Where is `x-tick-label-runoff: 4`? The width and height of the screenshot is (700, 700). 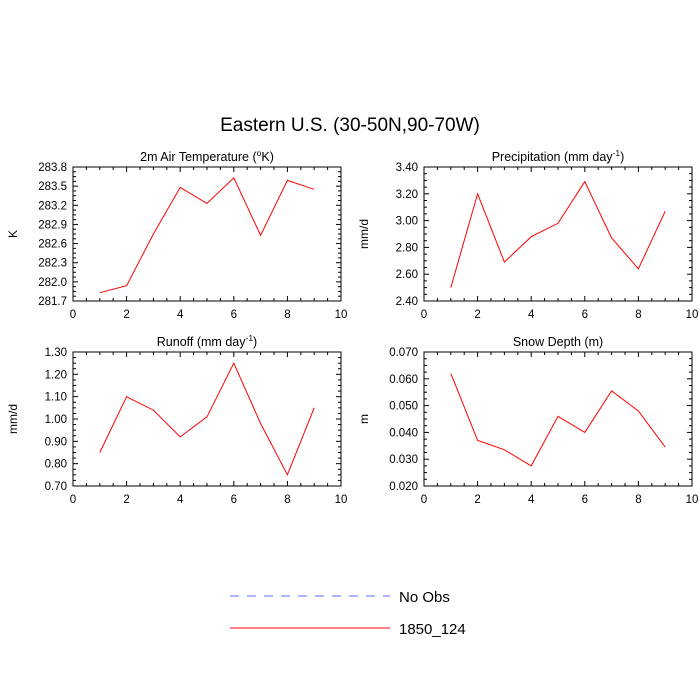 x-tick-label-runoff: 4 is located at coordinates (180, 500).